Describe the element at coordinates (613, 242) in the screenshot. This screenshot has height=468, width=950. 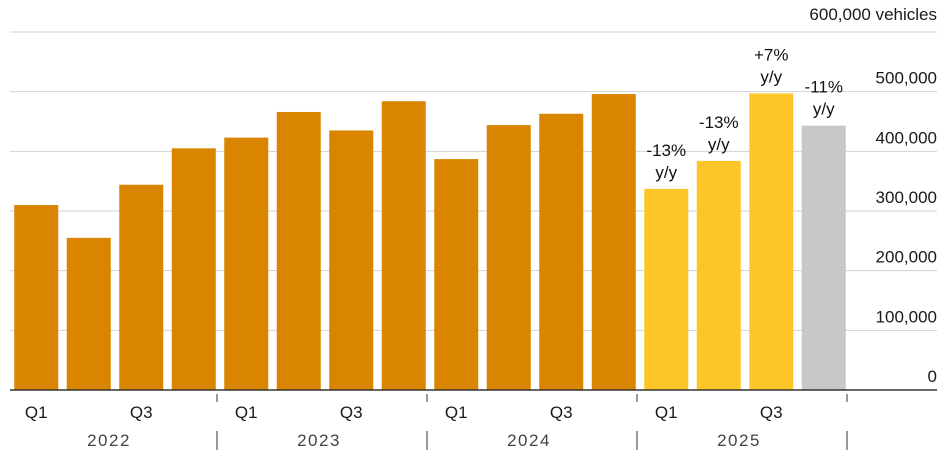
I see `bar-2024-q4` at that location.